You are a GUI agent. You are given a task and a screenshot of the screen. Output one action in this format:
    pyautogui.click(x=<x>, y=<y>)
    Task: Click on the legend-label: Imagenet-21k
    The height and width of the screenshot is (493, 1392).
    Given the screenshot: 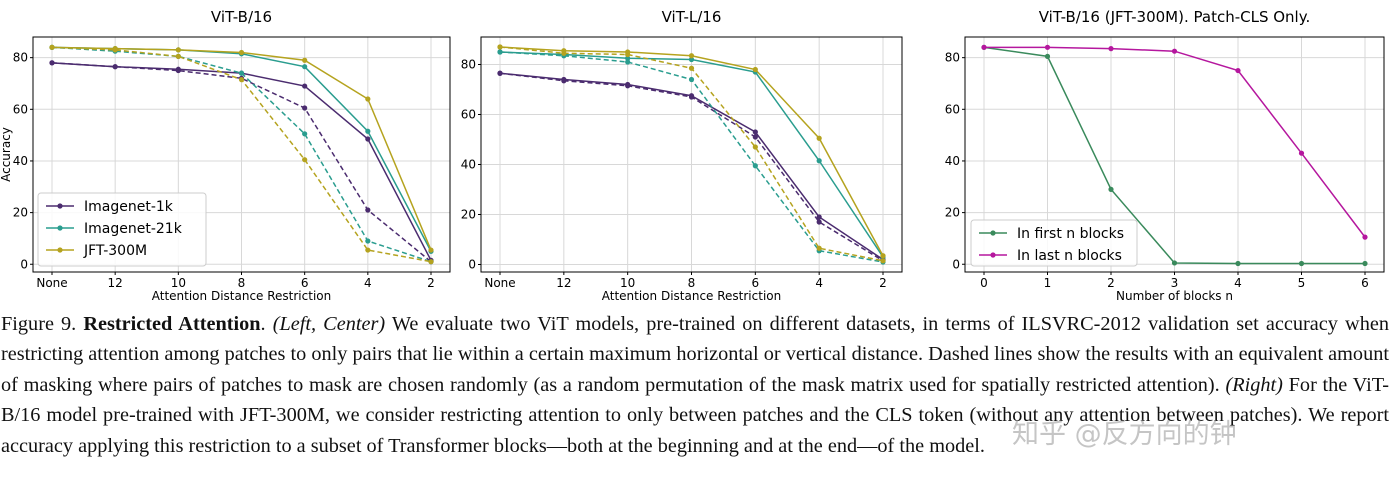 What is the action you would take?
    pyautogui.click(x=133, y=229)
    